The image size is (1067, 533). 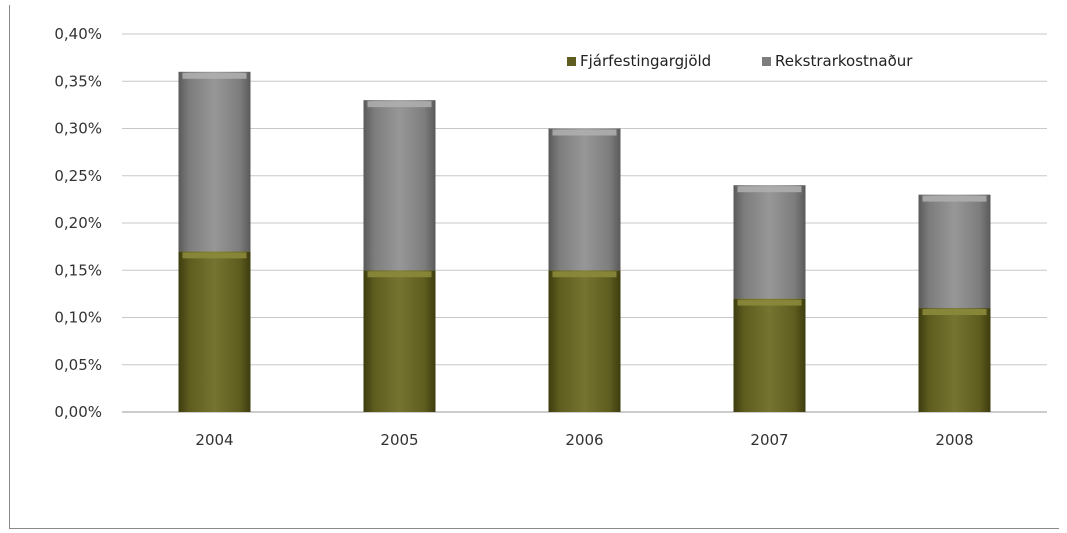 I want to click on bar-rekstrarkostnadur-2004, so click(x=214, y=161).